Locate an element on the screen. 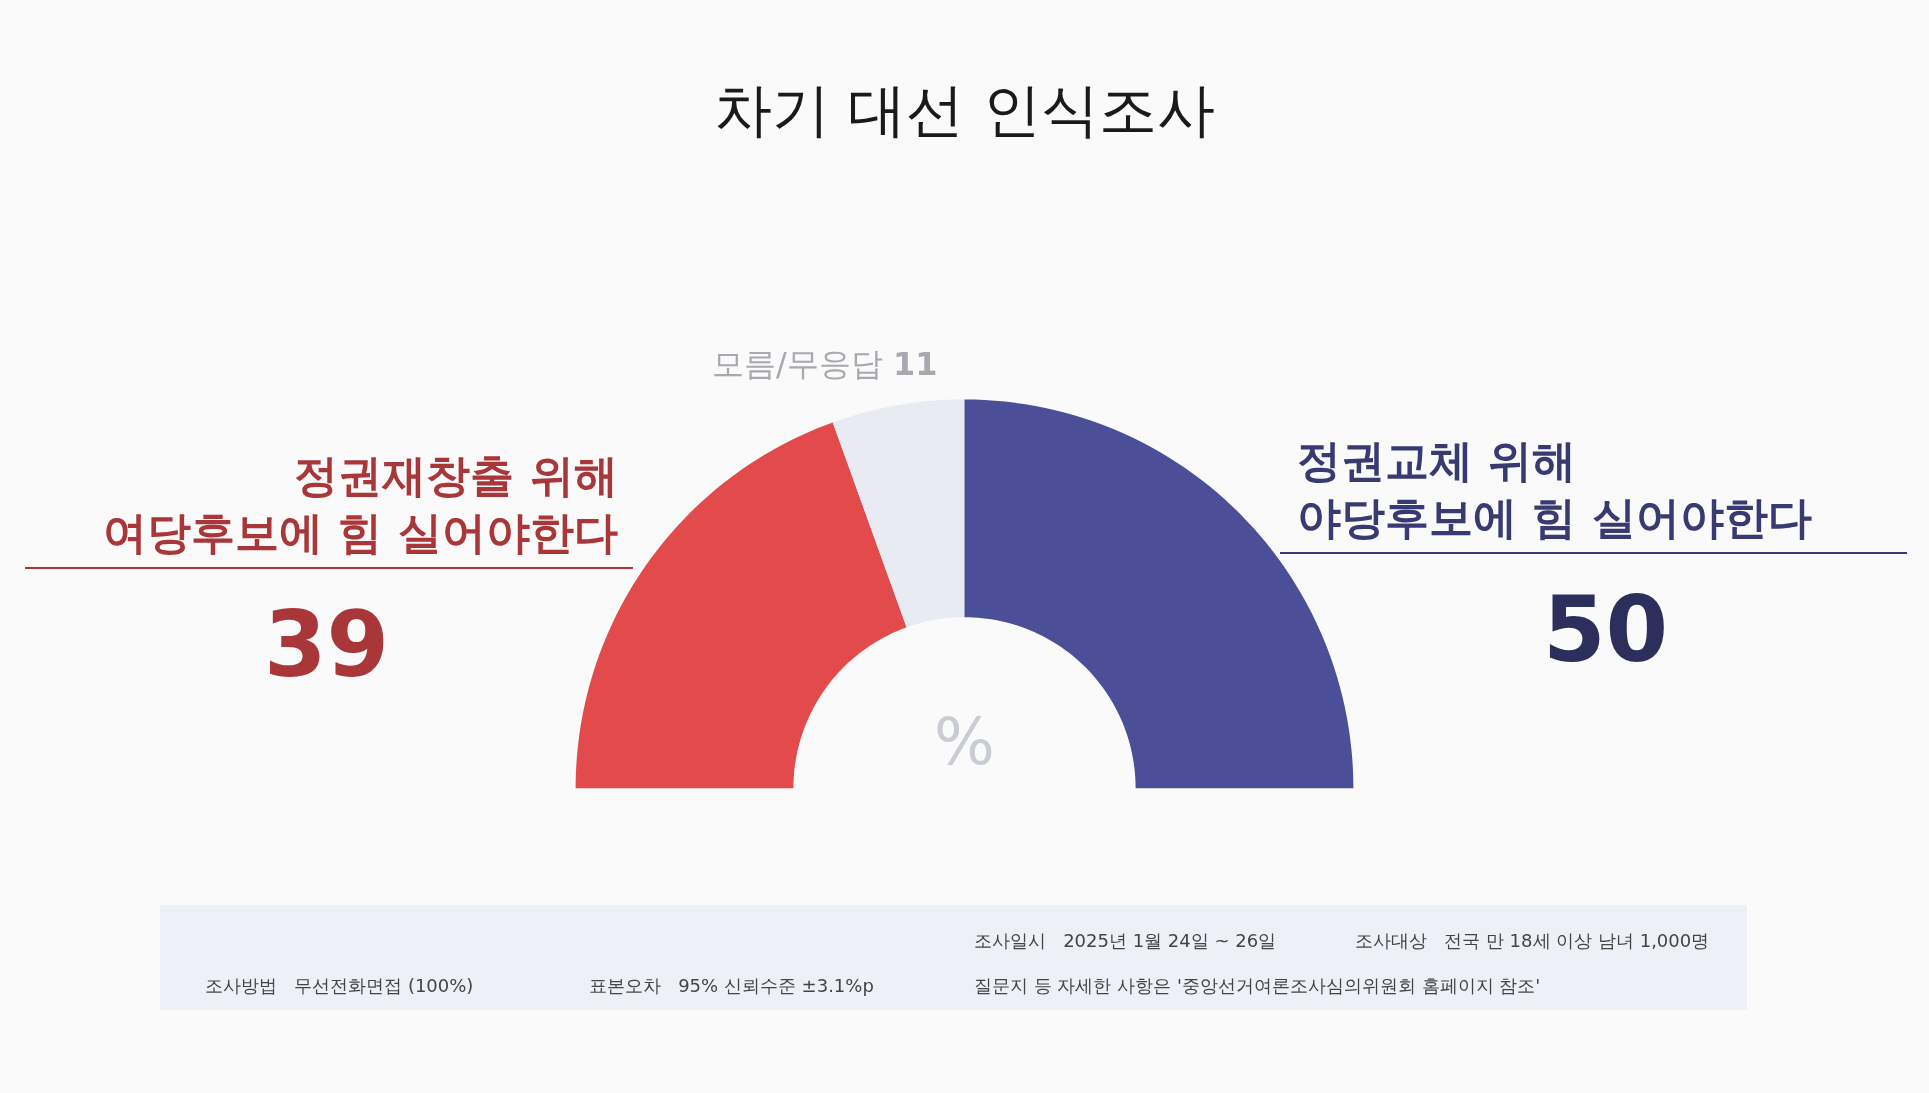  slice-label: 정권교체 위해 야당후보에 힘 실어야한다 is located at coordinates (1554, 489).